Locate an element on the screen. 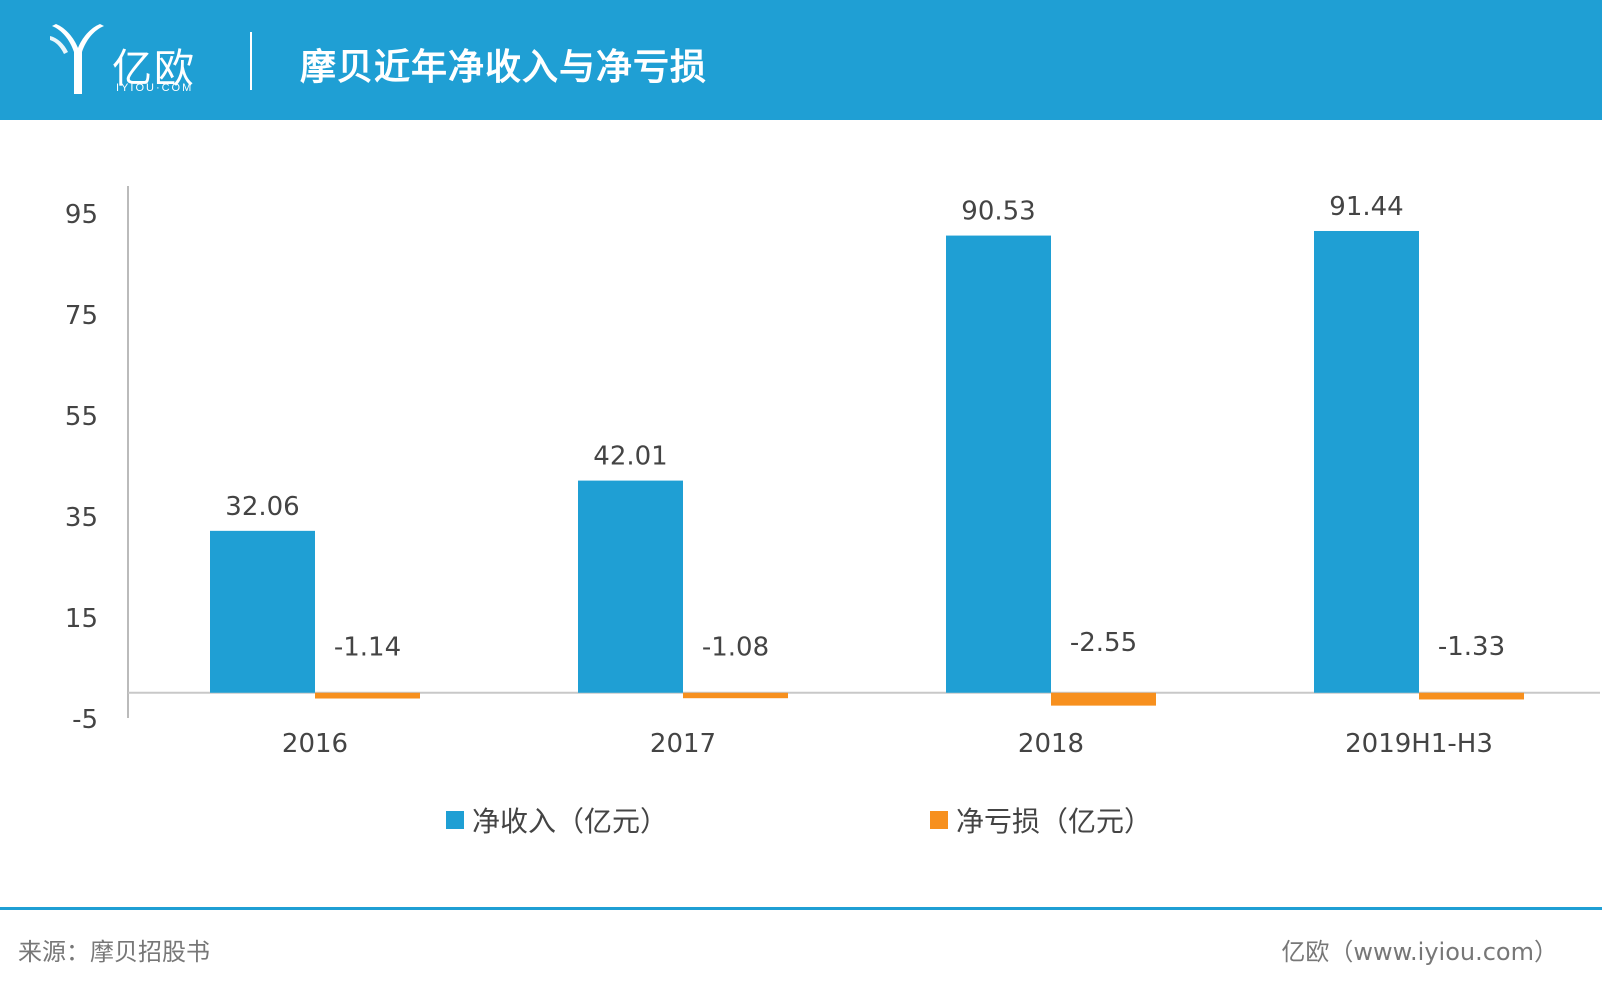 The width and height of the screenshot is (1602, 988). logo: 亿欧 IYIOU·COM is located at coordinates (133, 62).